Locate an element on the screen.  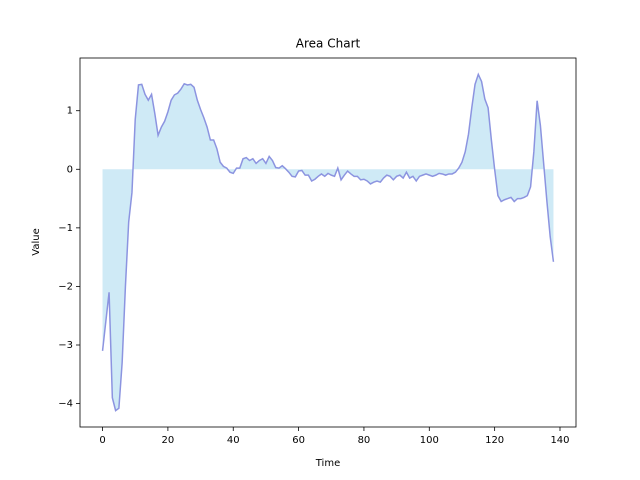
y-tick-label: 1 is located at coordinates (70, 111).